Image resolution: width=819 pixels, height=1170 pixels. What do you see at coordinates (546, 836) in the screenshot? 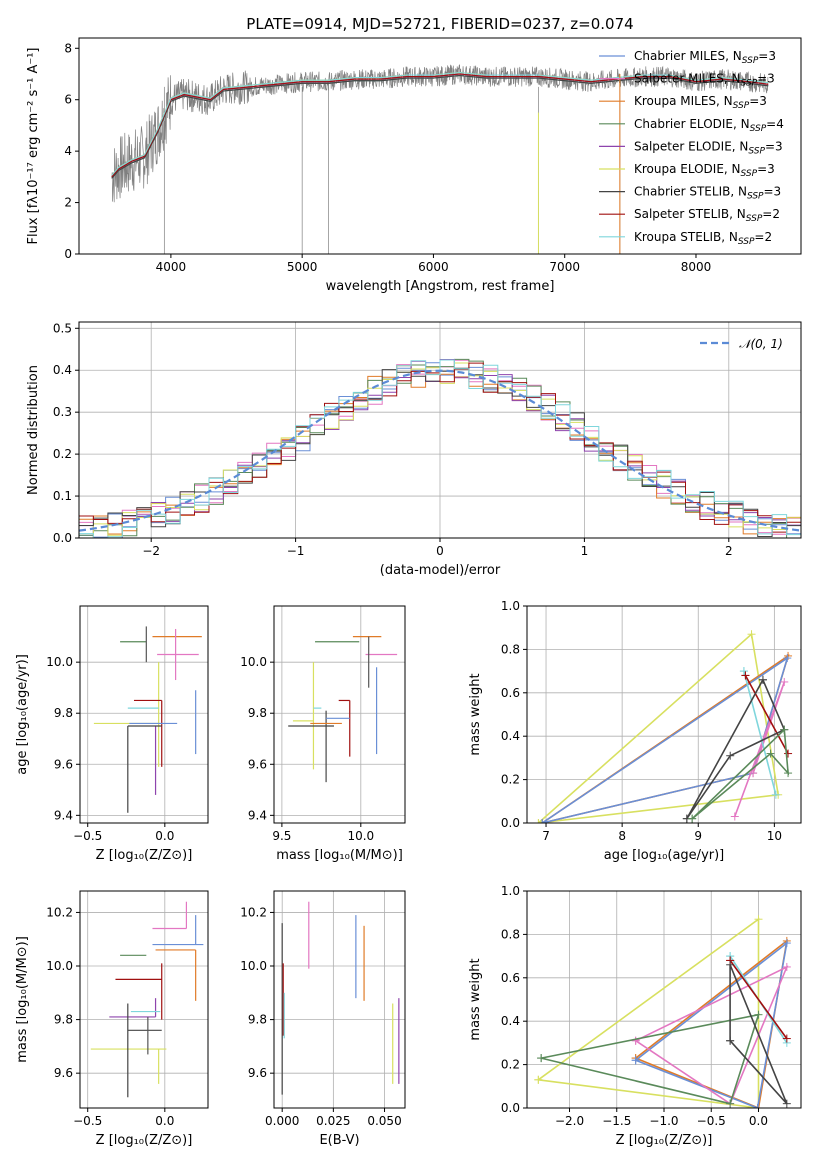
I see `x-tick-label: 7` at bounding box center [546, 836].